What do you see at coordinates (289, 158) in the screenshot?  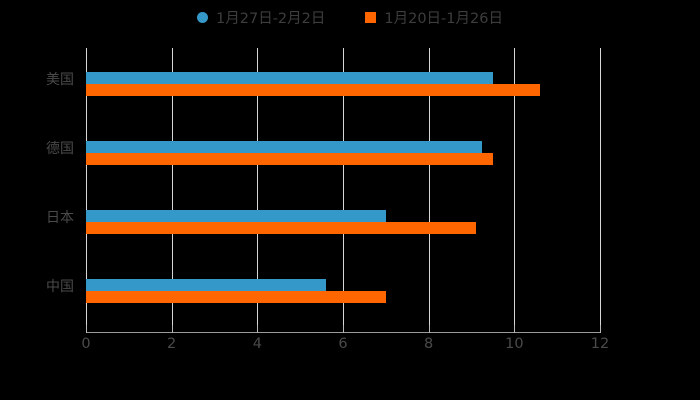 I see `bar-德国-series-1` at bounding box center [289, 158].